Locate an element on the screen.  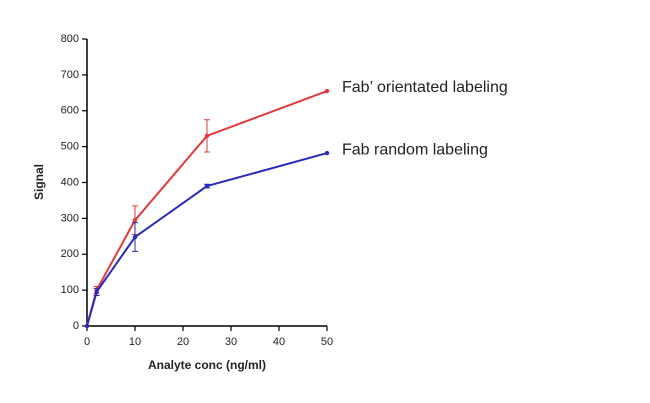
y-axis-title: Signal is located at coordinates (39, 182).